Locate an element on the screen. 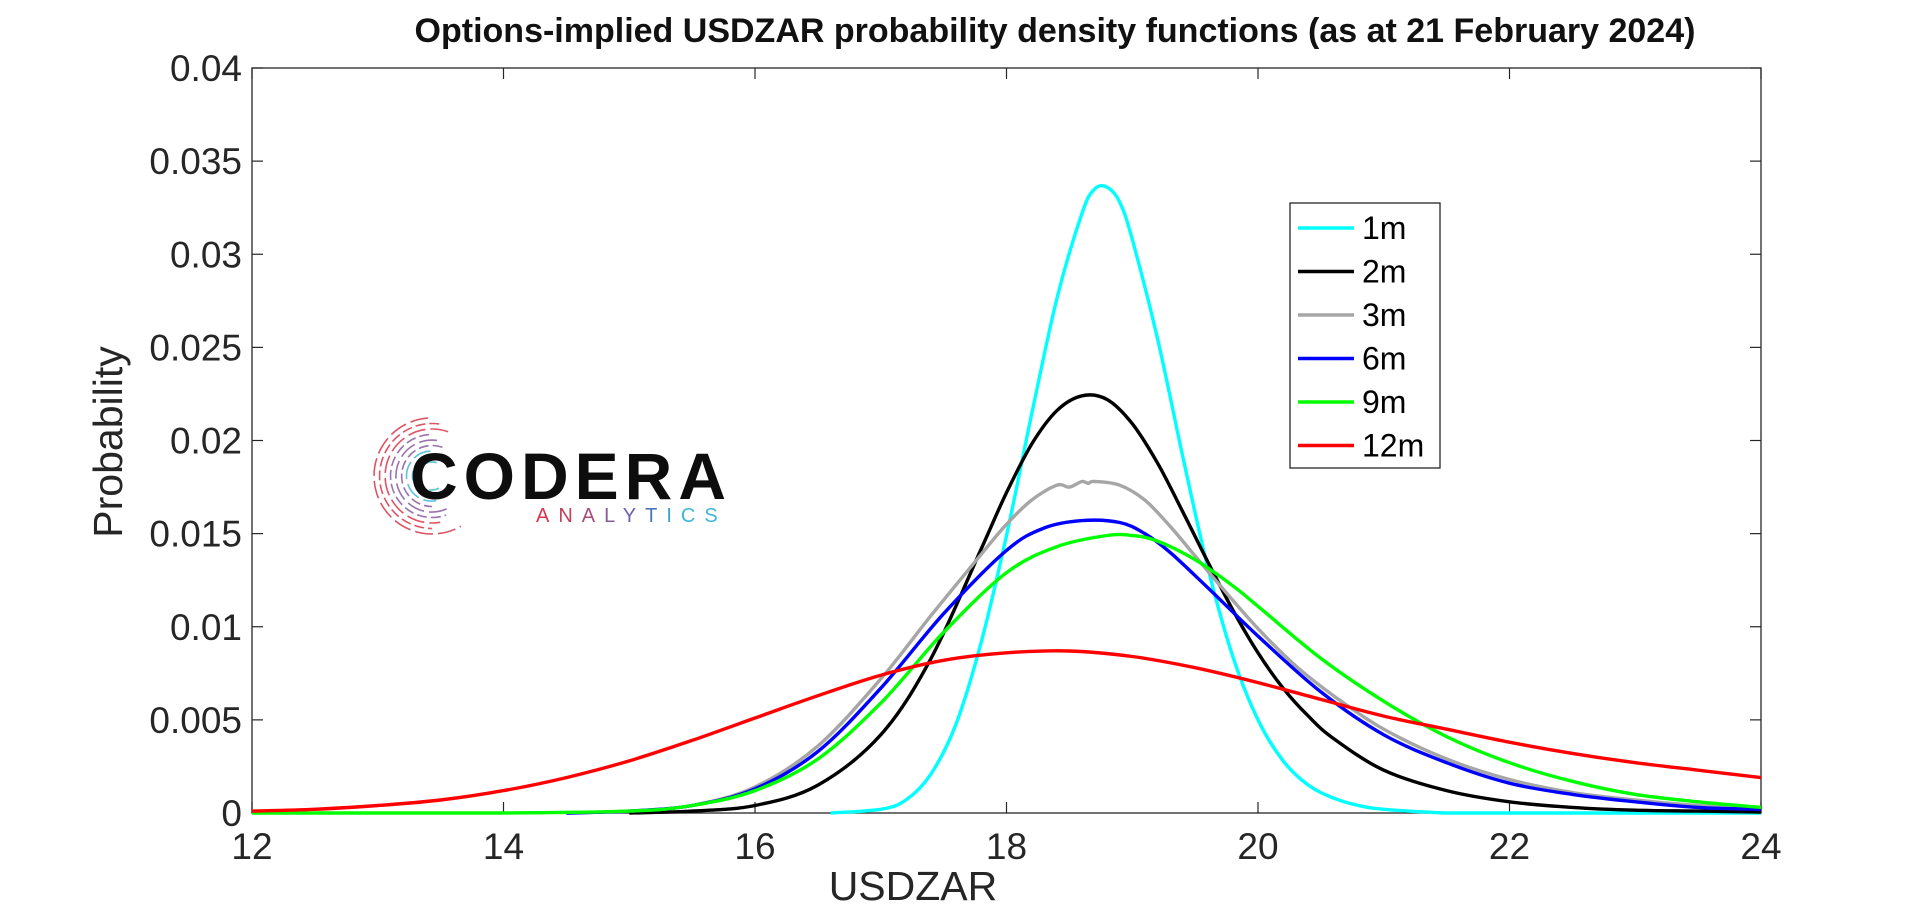 The height and width of the screenshot is (911, 1920). y-tick-label: 0.005 is located at coordinates (195, 720).